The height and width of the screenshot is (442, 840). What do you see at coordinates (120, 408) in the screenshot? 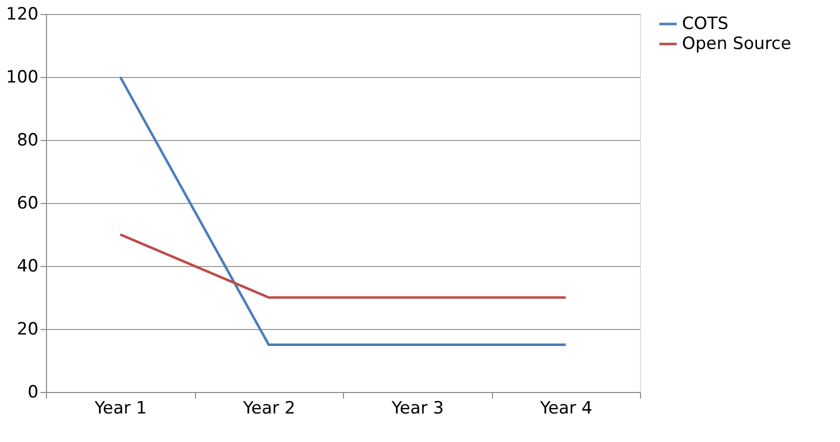
I see `x-tick-label: Year 1` at bounding box center [120, 408].